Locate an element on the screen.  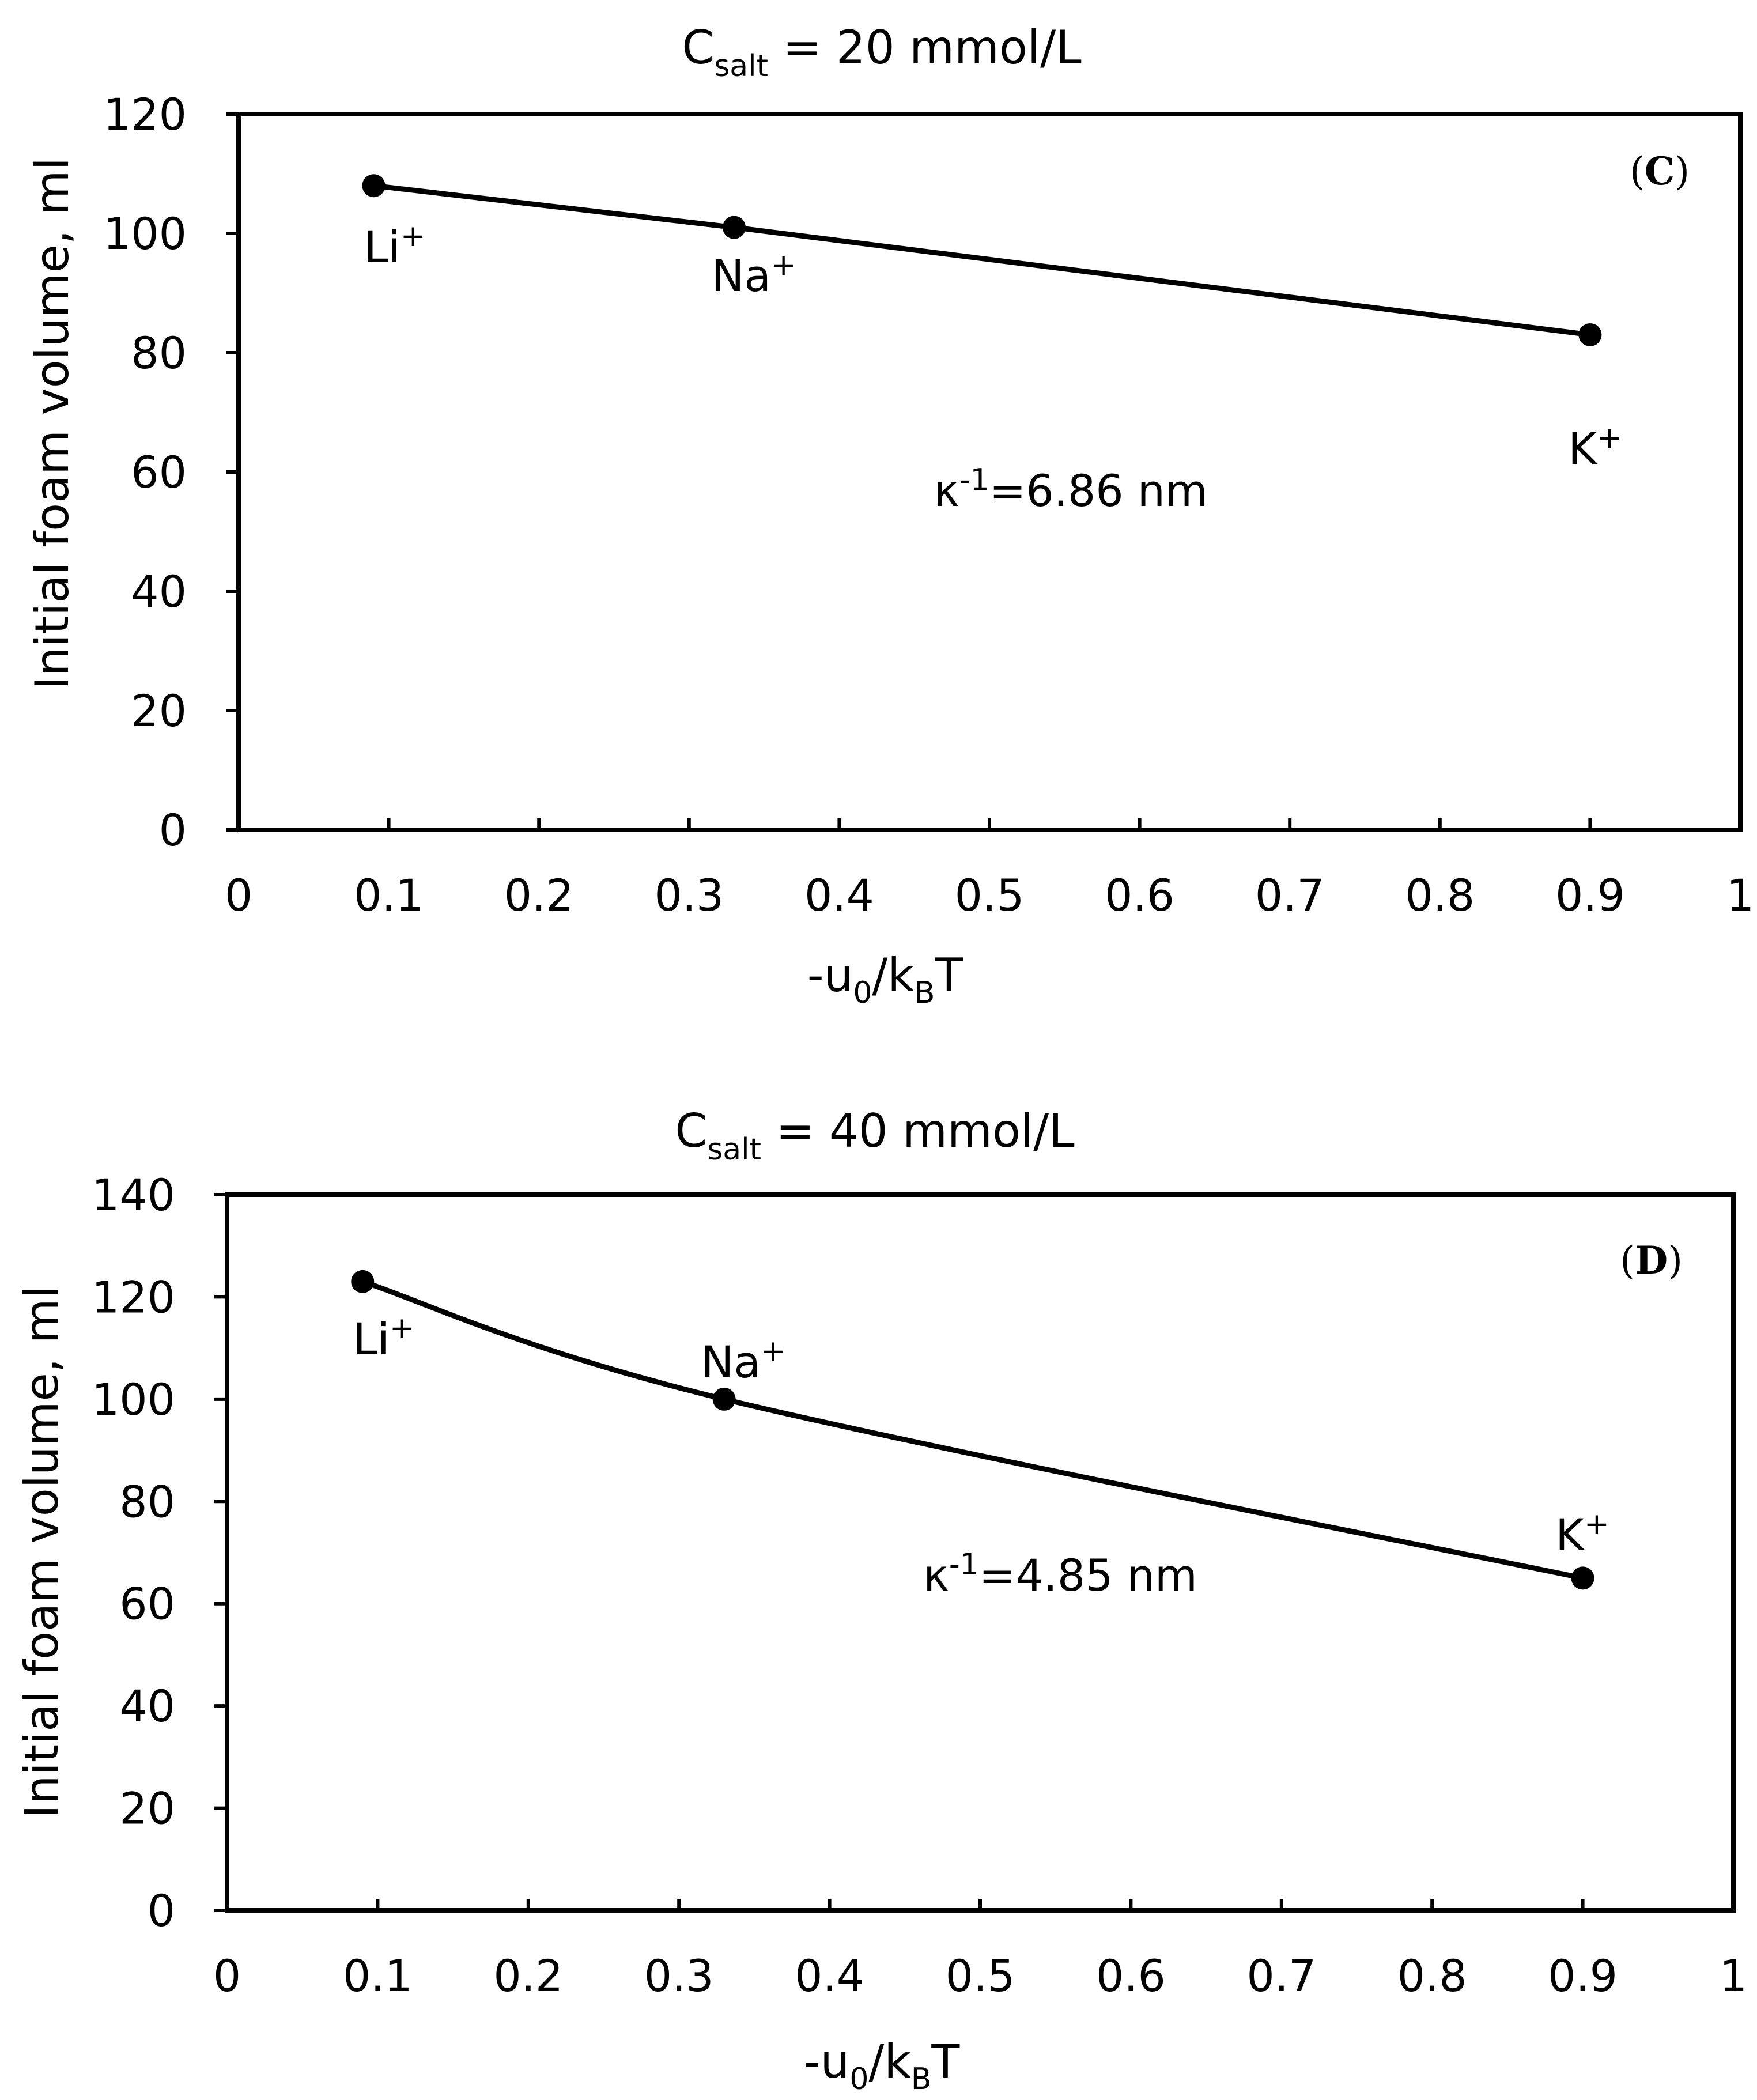
point-label-k-d: K+ is located at coordinates (1582, 1534).